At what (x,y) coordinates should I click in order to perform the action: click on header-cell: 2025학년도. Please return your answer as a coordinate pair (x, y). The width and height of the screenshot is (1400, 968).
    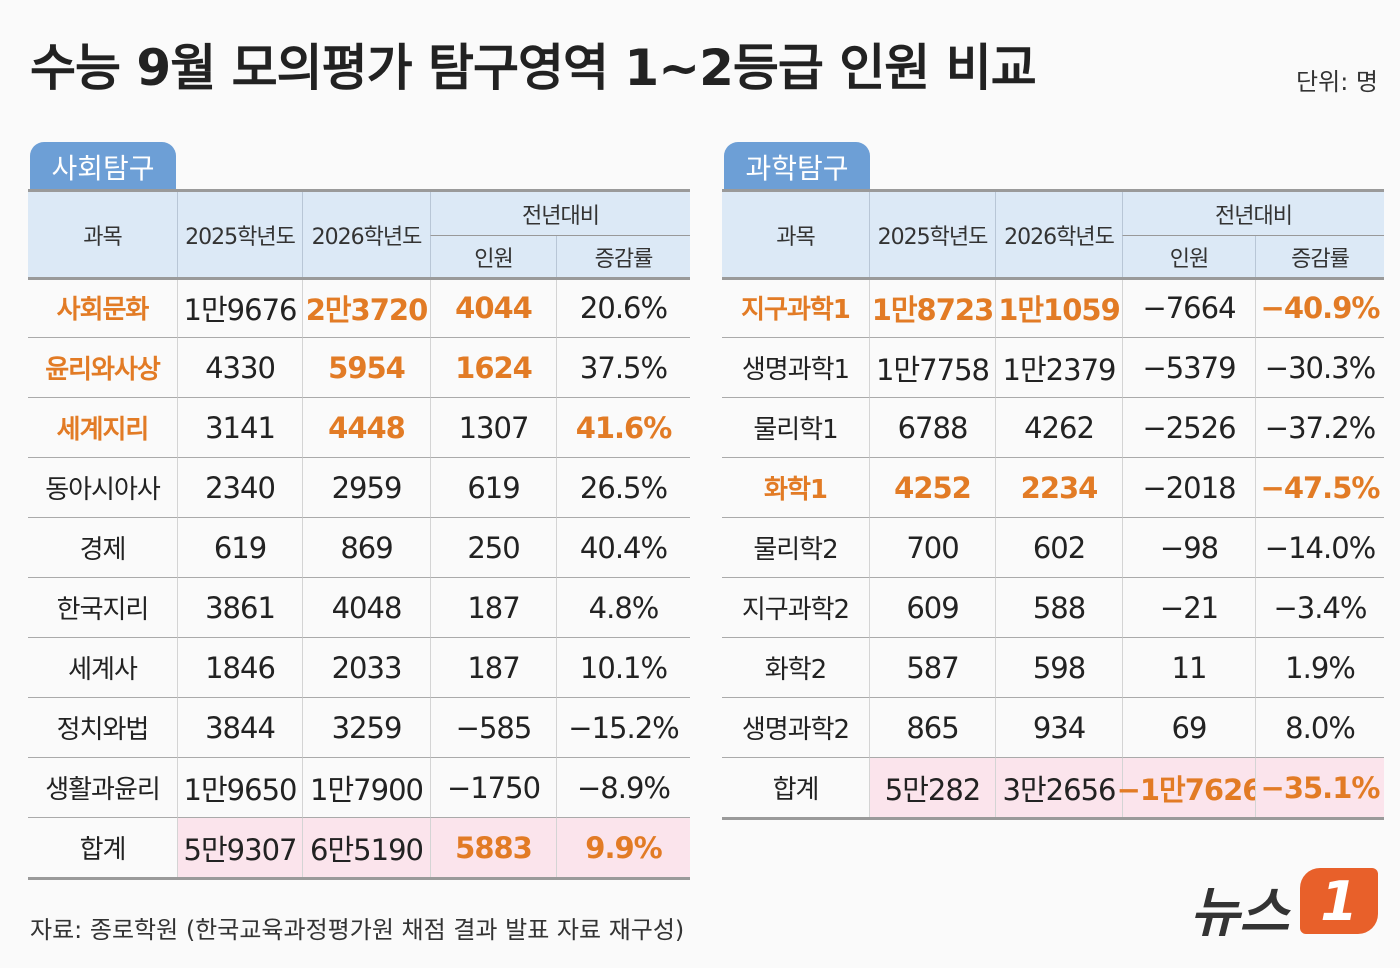
    Looking at the image, I should click on (239, 235).